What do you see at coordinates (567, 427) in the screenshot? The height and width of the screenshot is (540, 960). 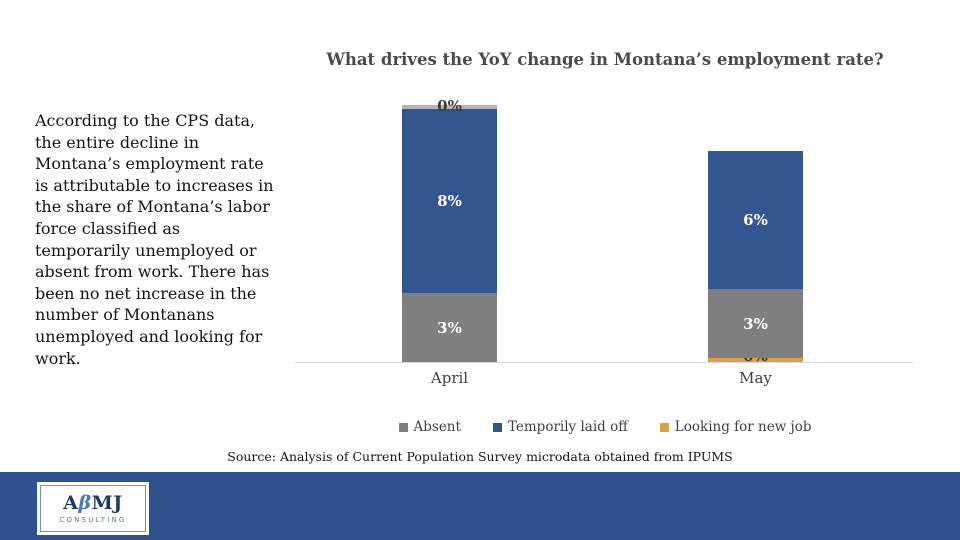 I see `legend-label: Temporily laid off` at bounding box center [567, 427].